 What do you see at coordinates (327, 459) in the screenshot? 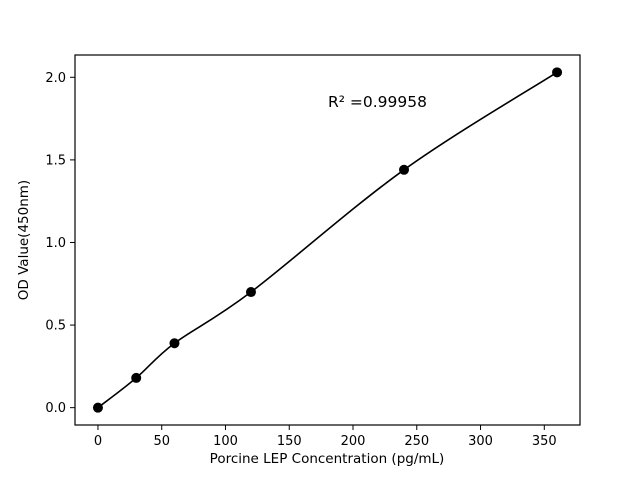
I see `x-axis-label: Porcine LEP Concentration (pg/mL)` at bounding box center [327, 459].